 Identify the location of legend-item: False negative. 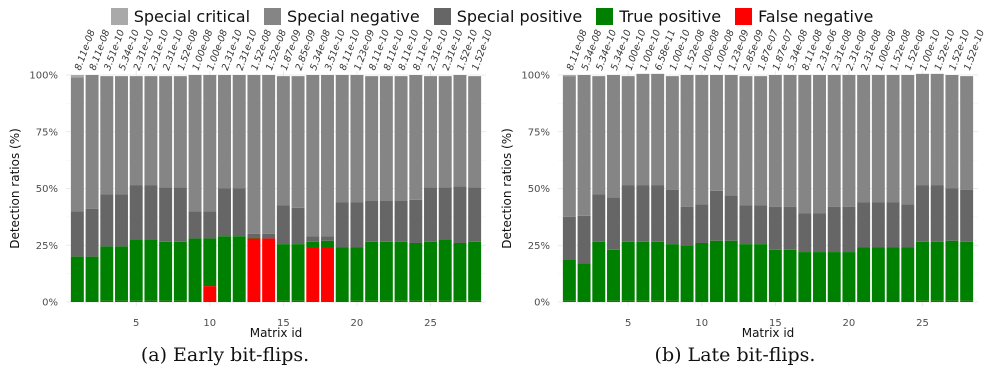
(804, 16).